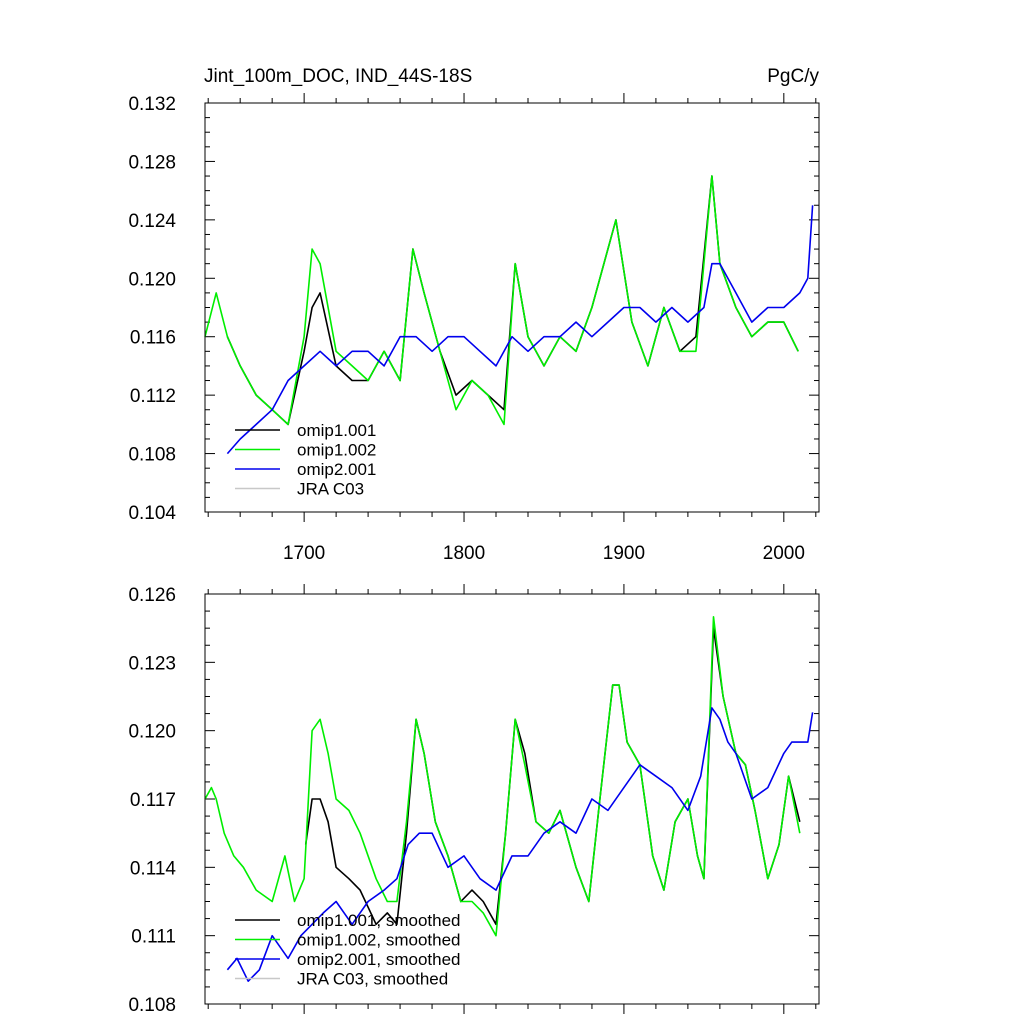  I want to click on legend-label: JRA C03, smoothed, so click(372, 979).